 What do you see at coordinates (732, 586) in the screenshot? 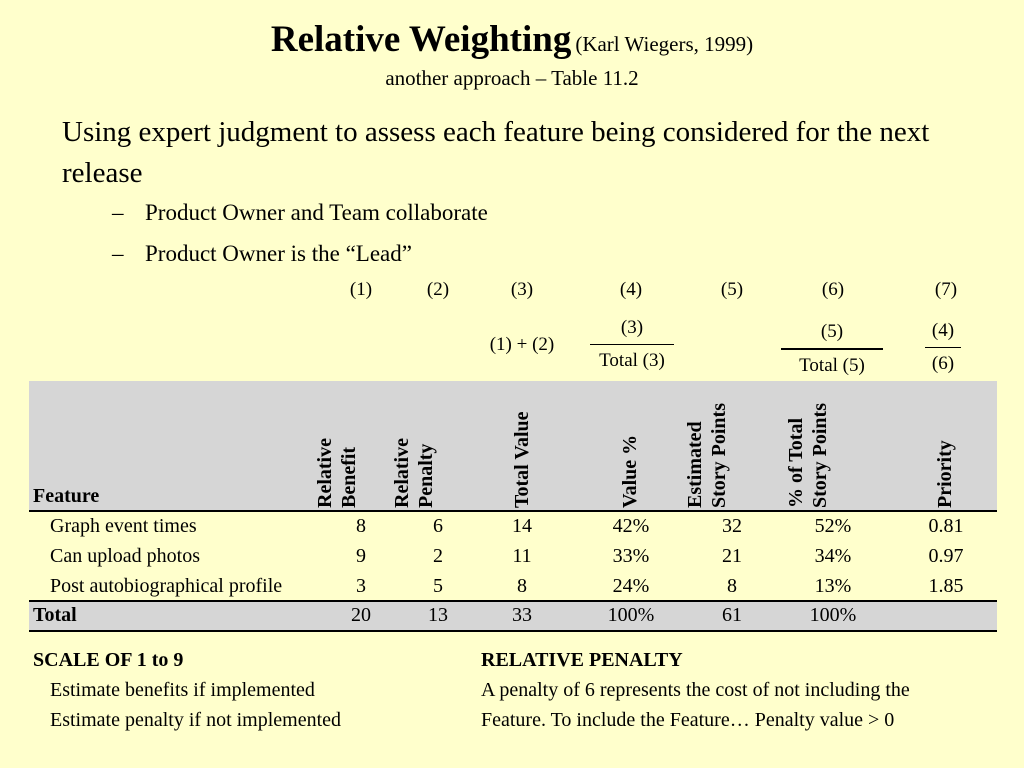
I see `row-story-points: 8` at bounding box center [732, 586].